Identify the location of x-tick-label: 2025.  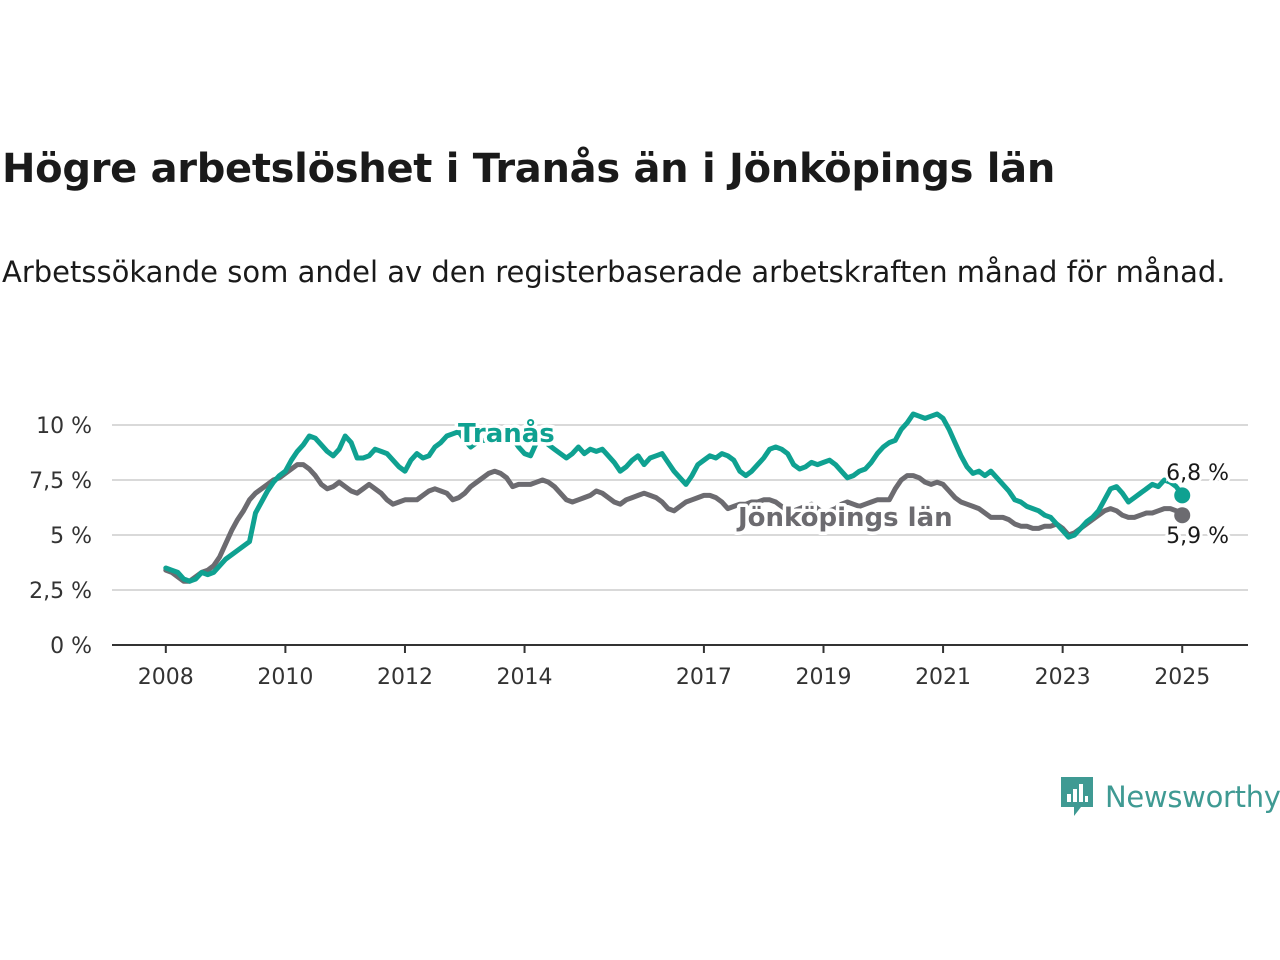
(1182, 677).